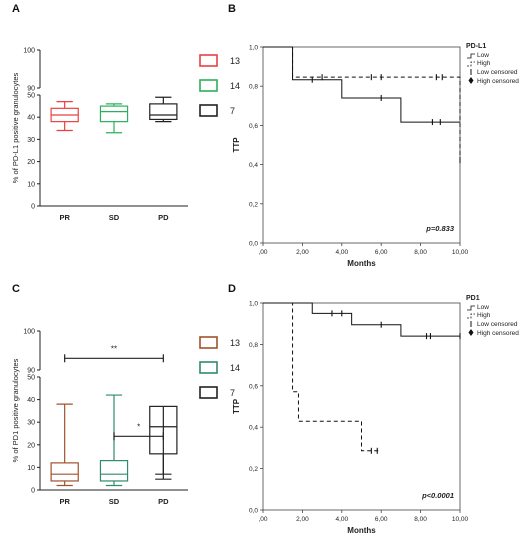 This screenshot has height=550, width=524. What do you see at coordinates (114, 348) in the screenshot?
I see `sig-label: **` at bounding box center [114, 348].